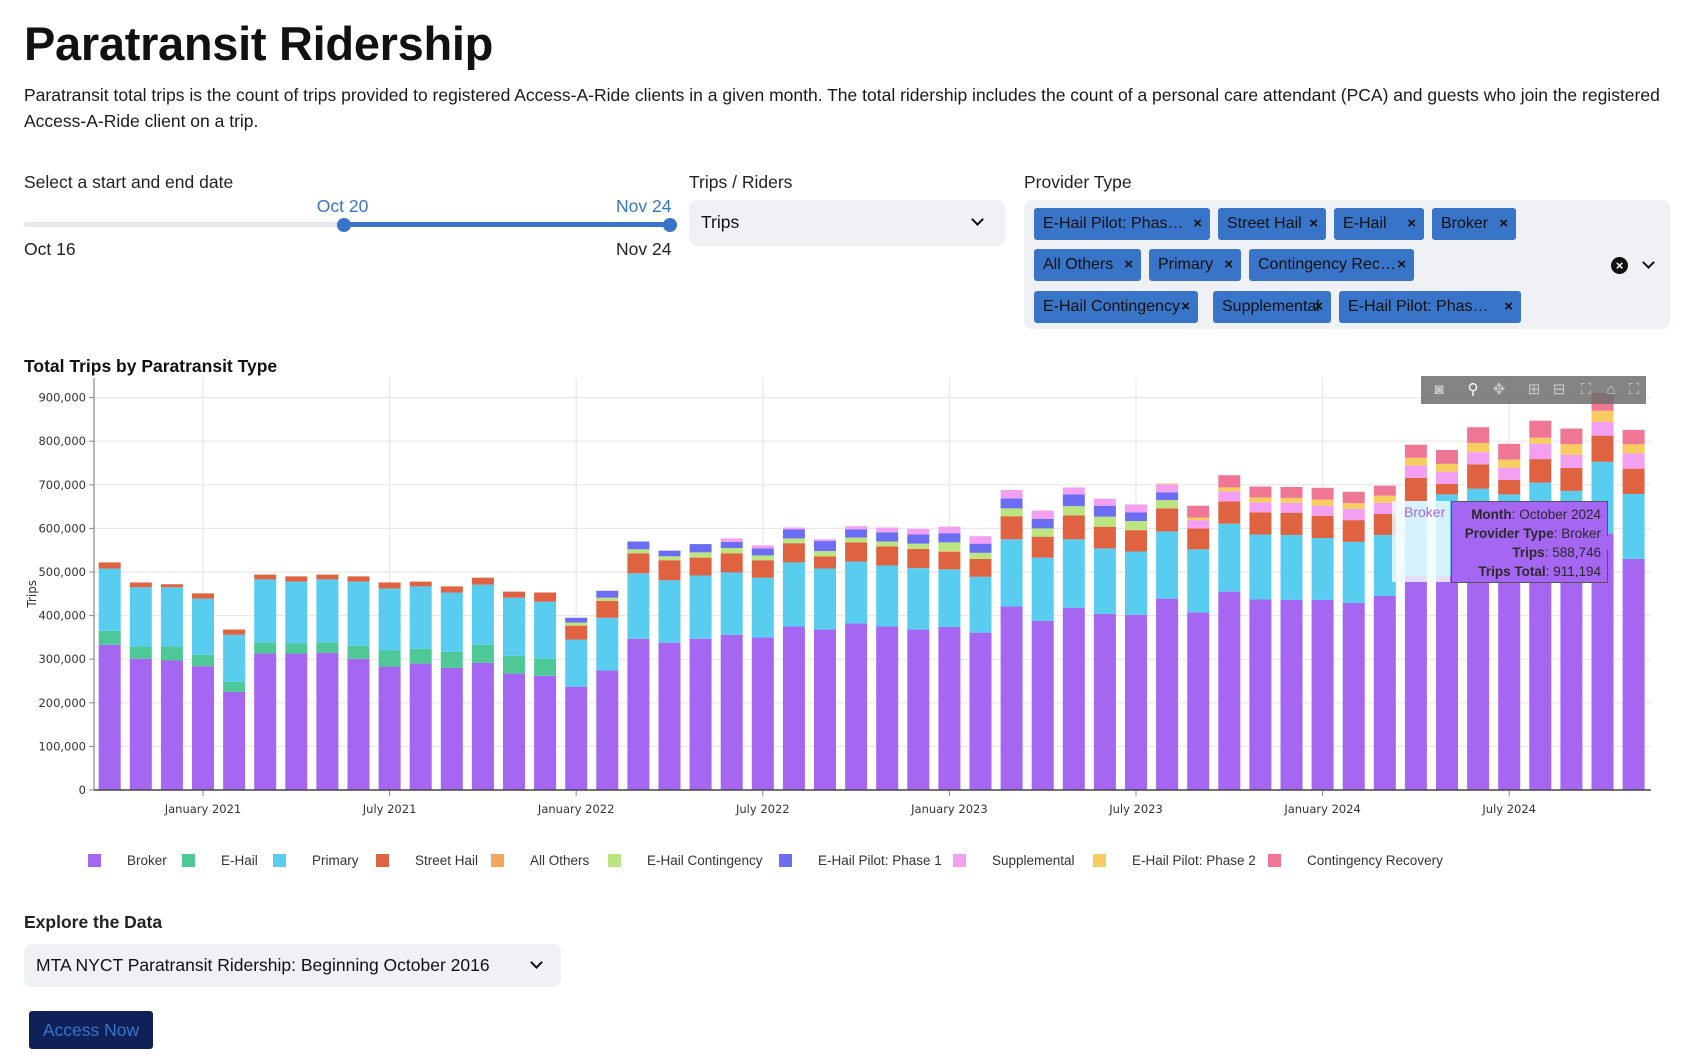 The width and height of the screenshot is (1692, 1055). What do you see at coordinates (1439, 389) in the screenshot?
I see `camera-icon: ◙` at bounding box center [1439, 389].